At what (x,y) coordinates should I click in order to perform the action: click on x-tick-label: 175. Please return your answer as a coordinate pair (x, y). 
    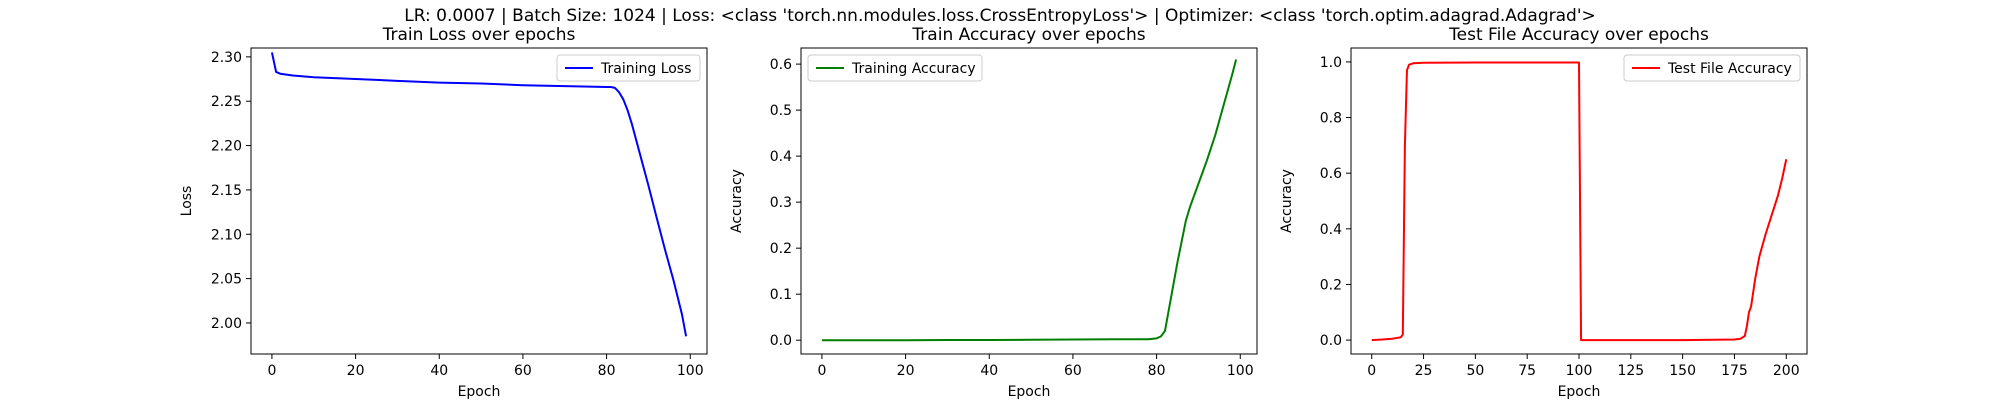
    Looking at the image, I should click on (1734, 371).